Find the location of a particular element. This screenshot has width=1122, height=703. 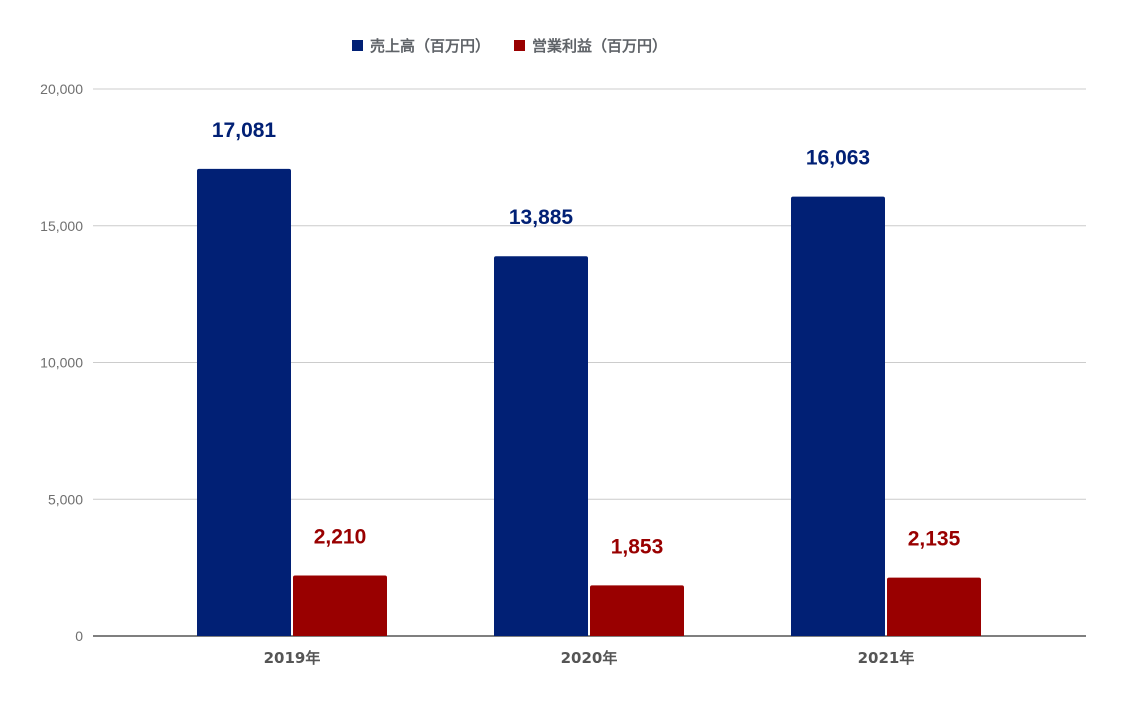

y-tick-label: 10,000 is located at coordinates (61, 363).